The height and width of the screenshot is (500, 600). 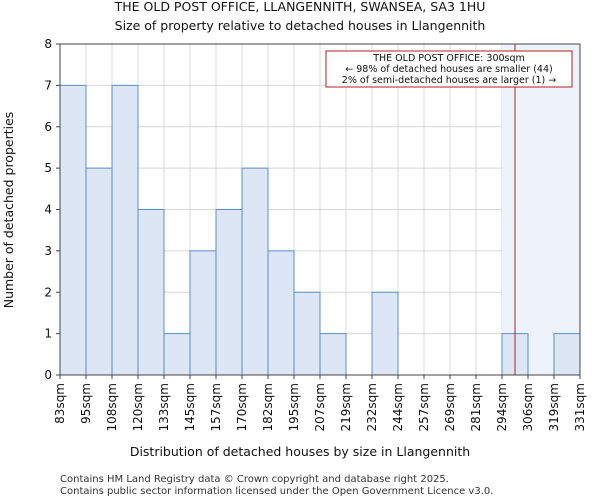 What do you see at coordinates (567, 354) in the screenshot?
I see `bar-319sqm` at bounding box center [567, 354].